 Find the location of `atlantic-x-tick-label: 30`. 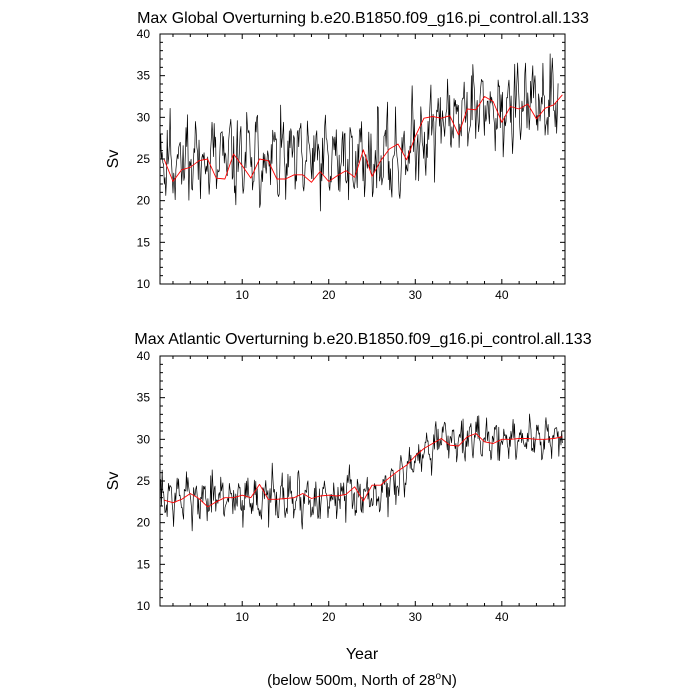

atlantic-x-tick-label: 30 is located at coordinates (416, 617).